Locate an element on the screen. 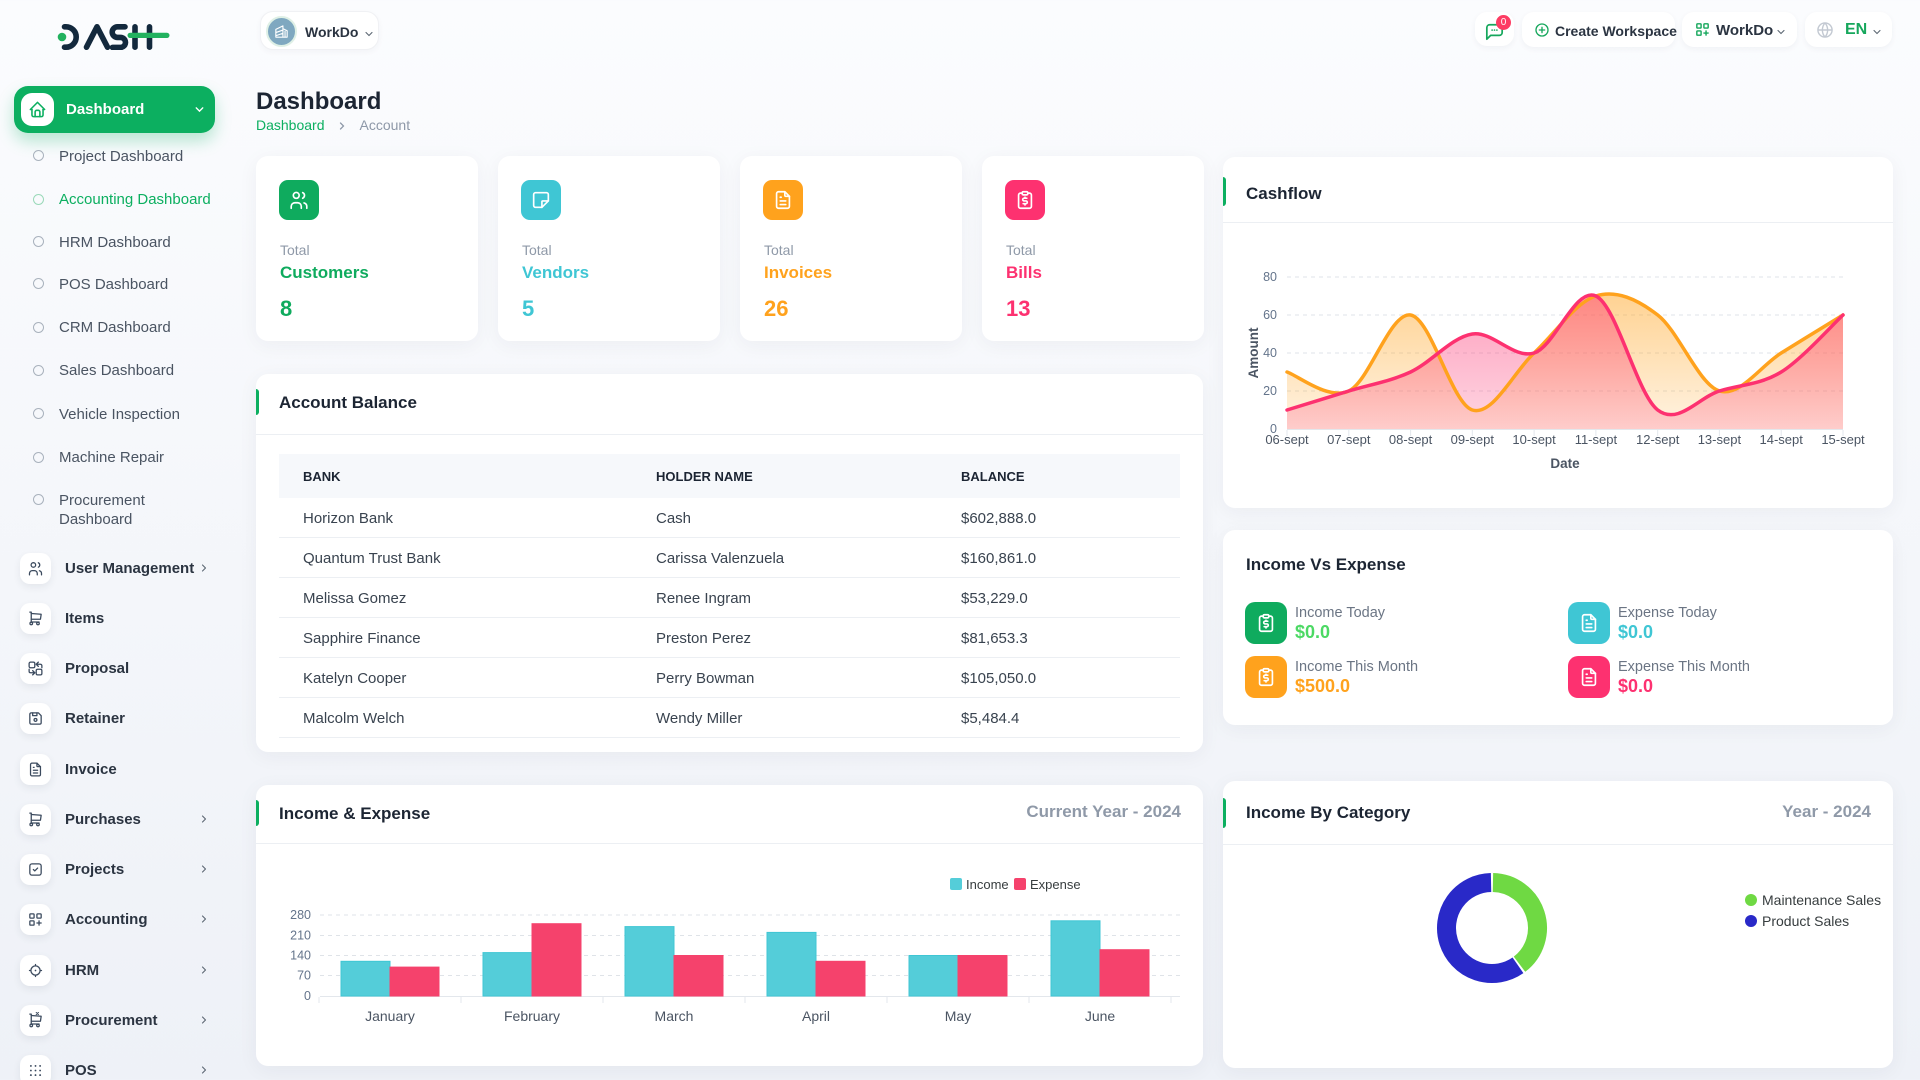  svg-text: 140 is located at coordinates (300, 956).